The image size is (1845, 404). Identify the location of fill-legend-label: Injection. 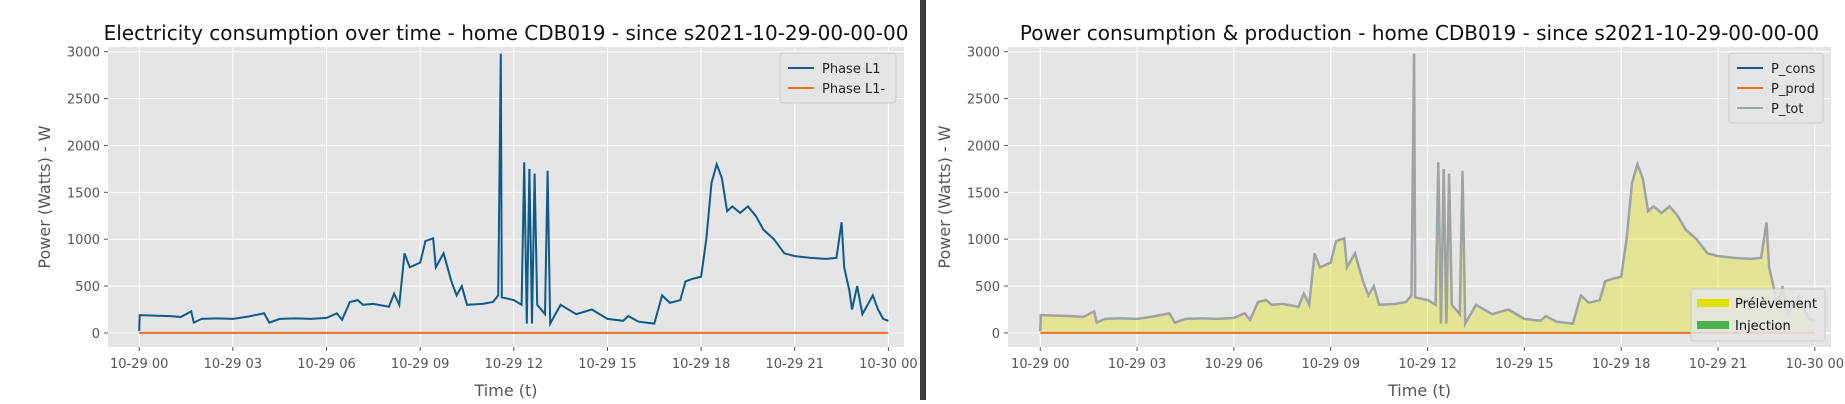
(1763, 326).